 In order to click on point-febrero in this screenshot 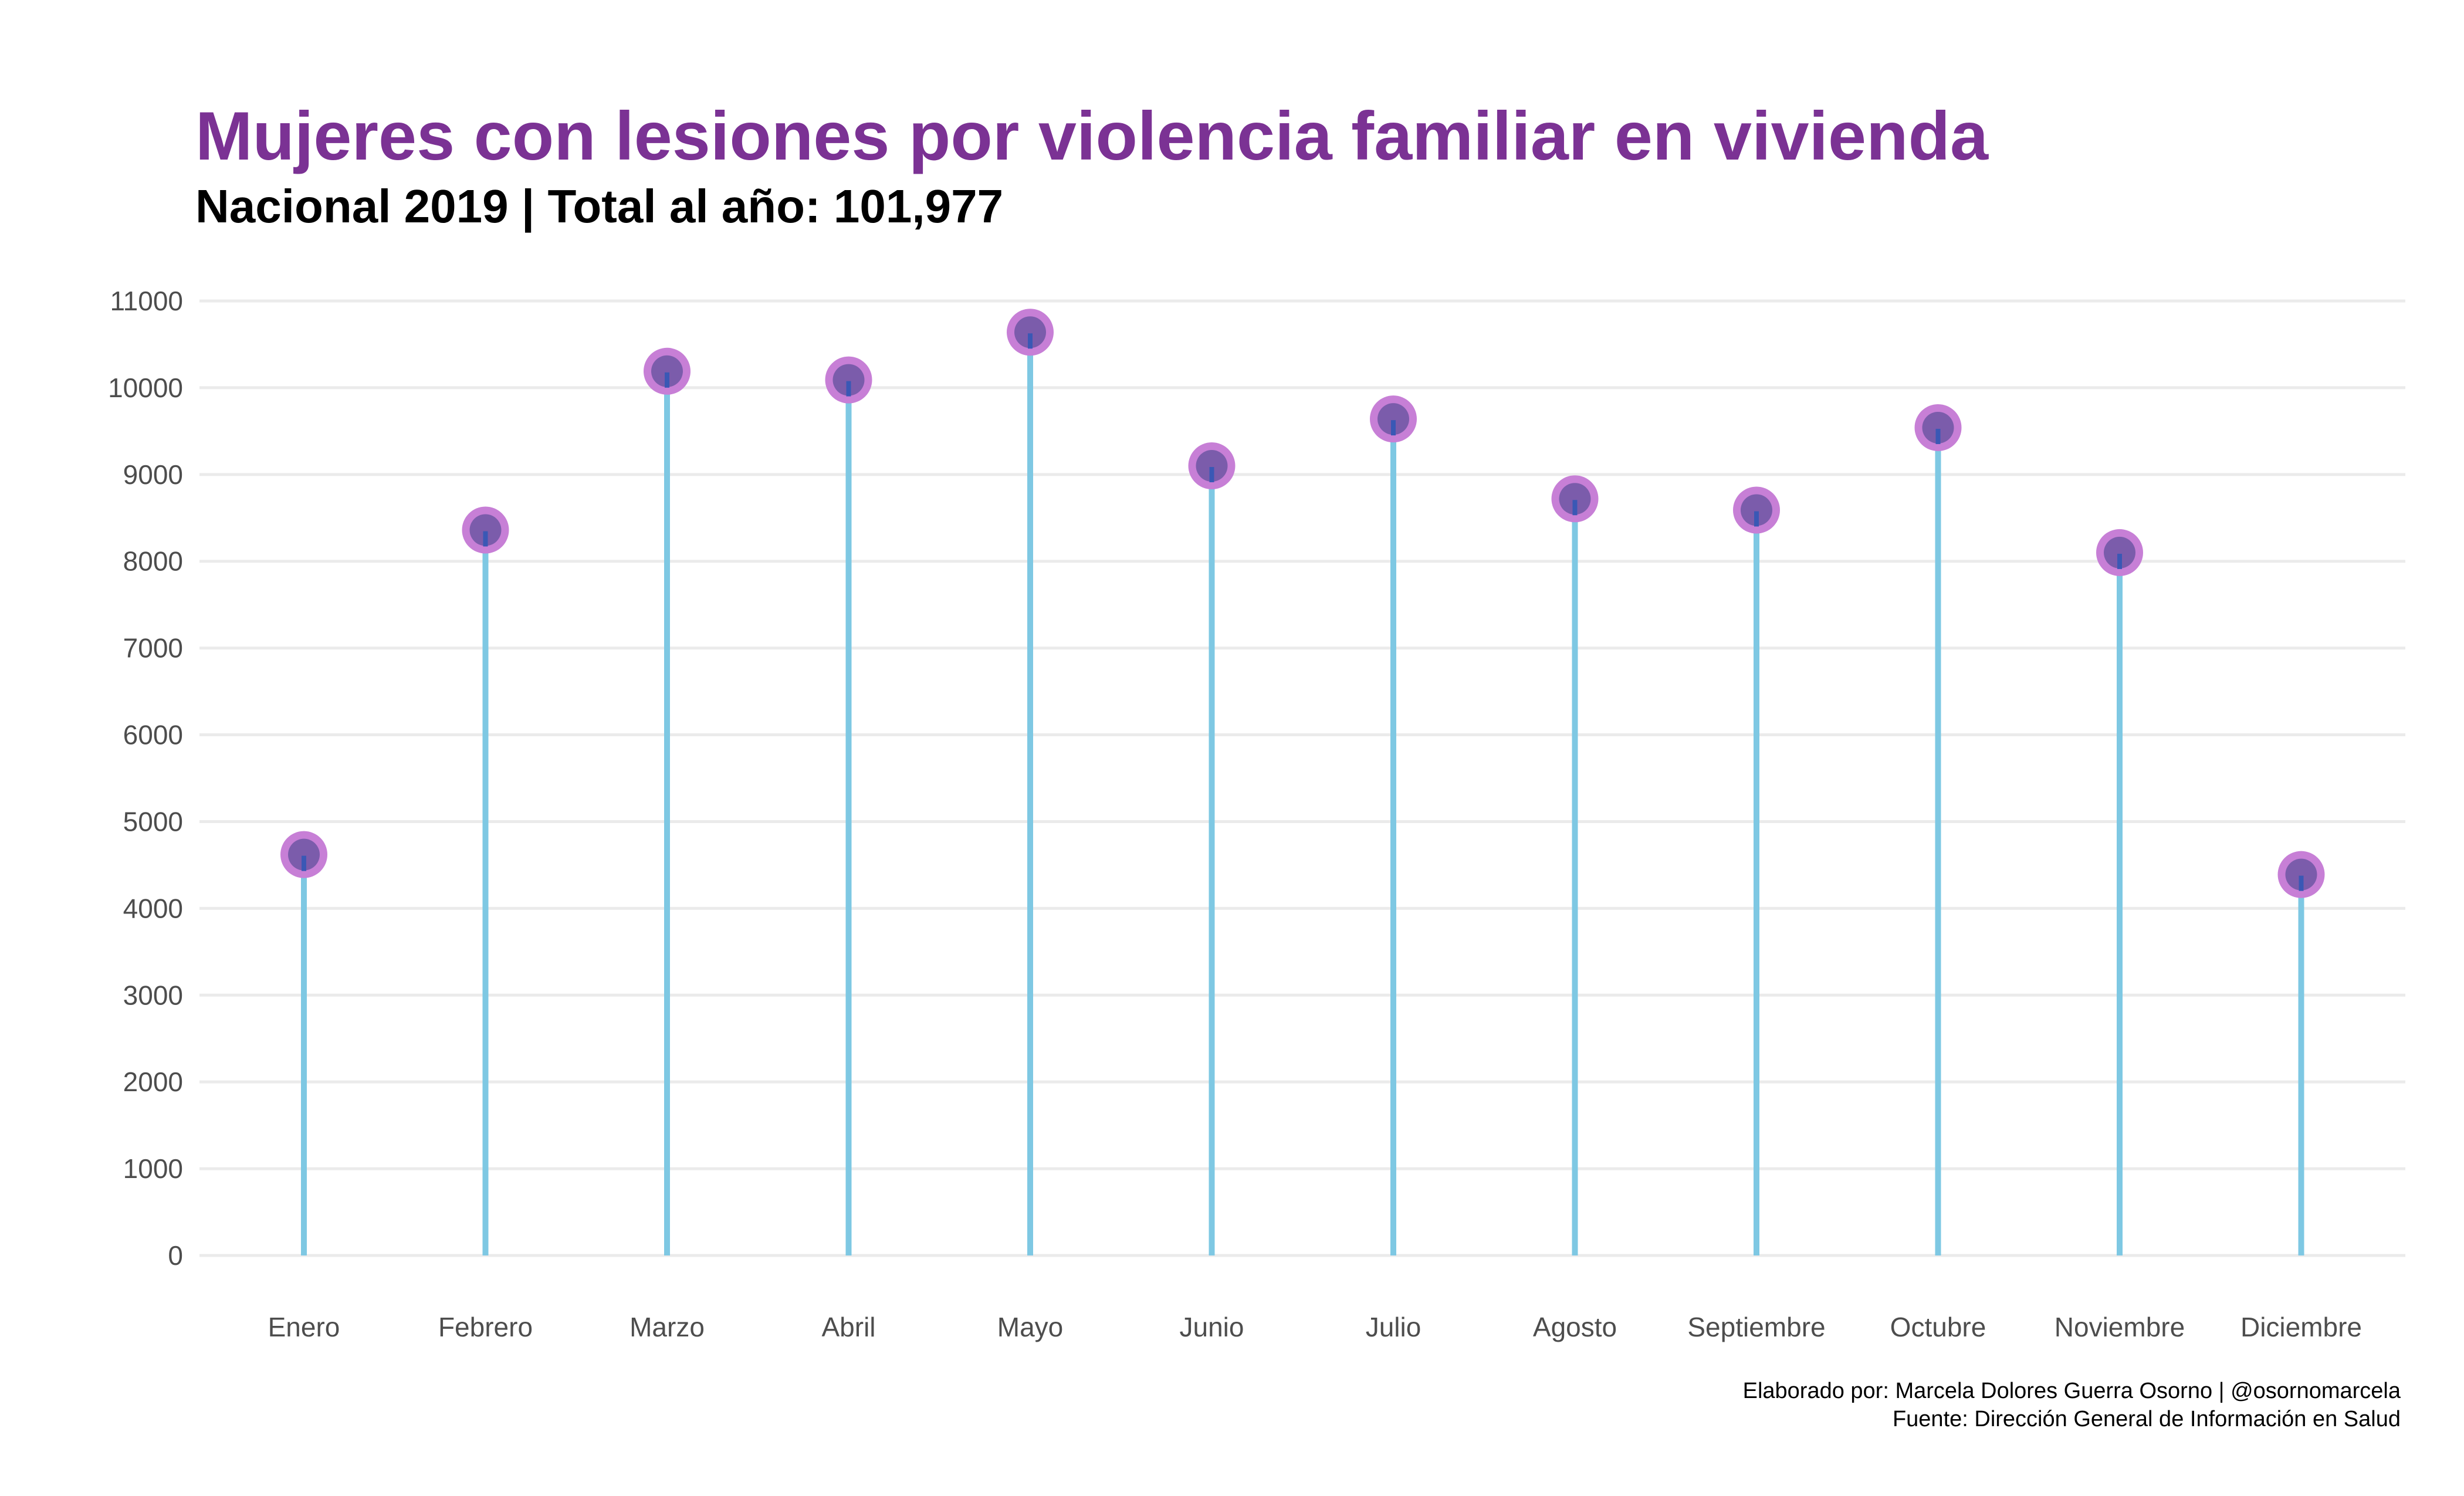, I will do `click(486, 530)`.